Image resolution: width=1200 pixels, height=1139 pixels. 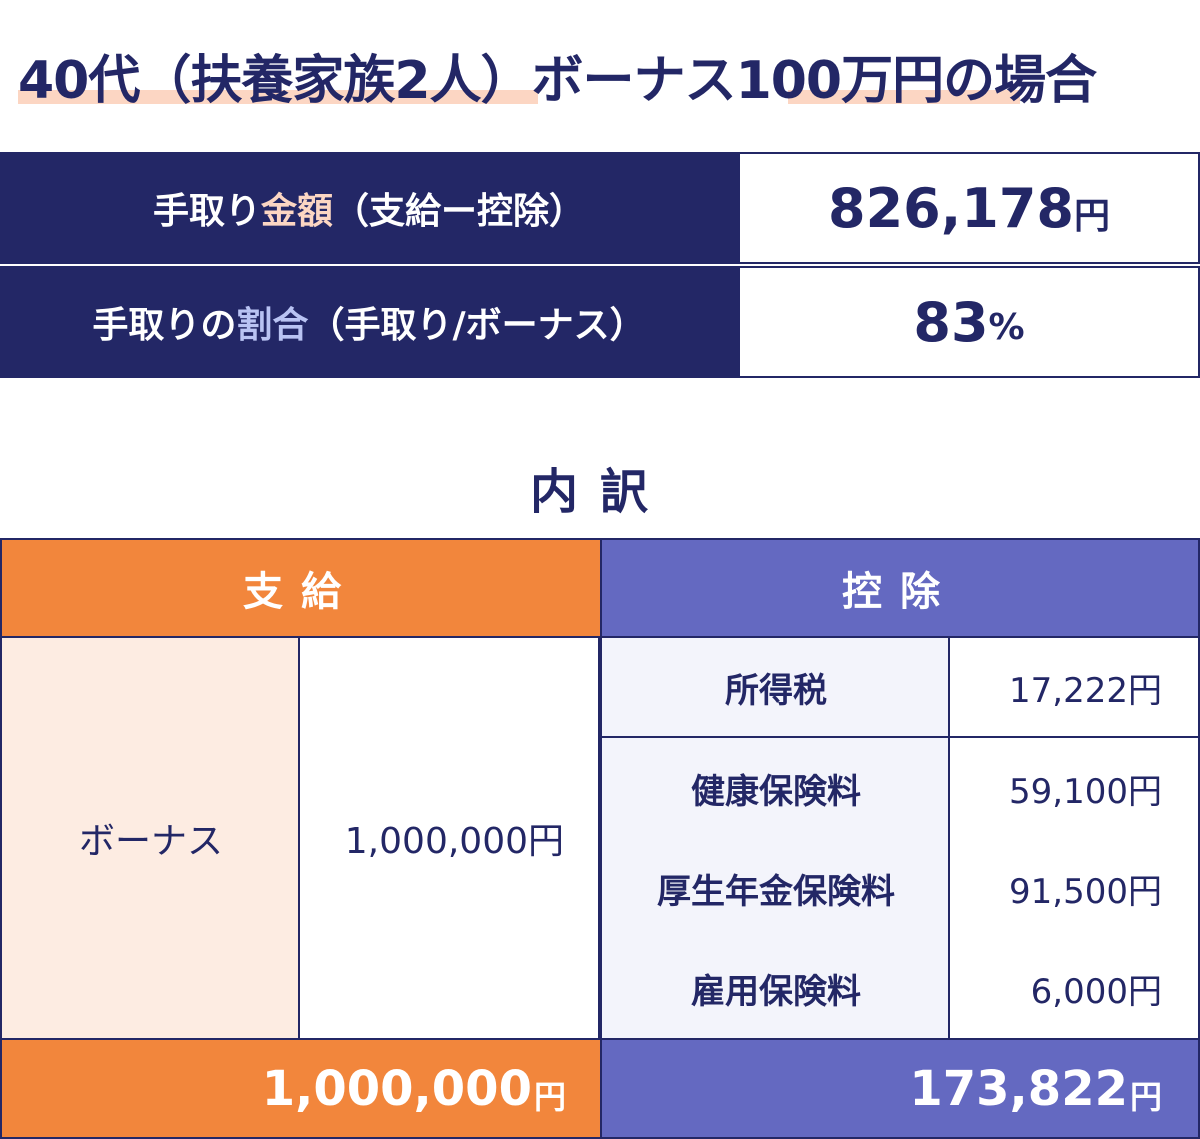 I want to click on summary-row-takehome: 手取り 金額 （支給ー控除） 826,178 円, so click(x=600, y=208).